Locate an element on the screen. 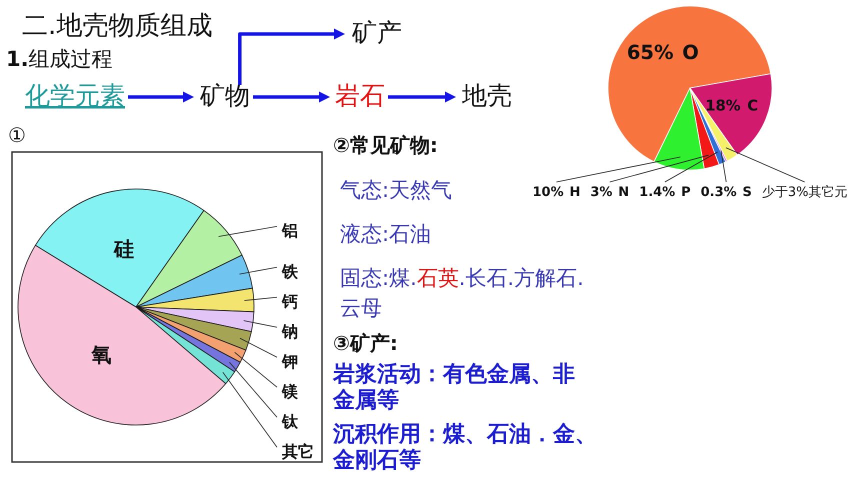 This screenshot has width=860, height=484. slice-label: H is located at coordinates (574, 192).